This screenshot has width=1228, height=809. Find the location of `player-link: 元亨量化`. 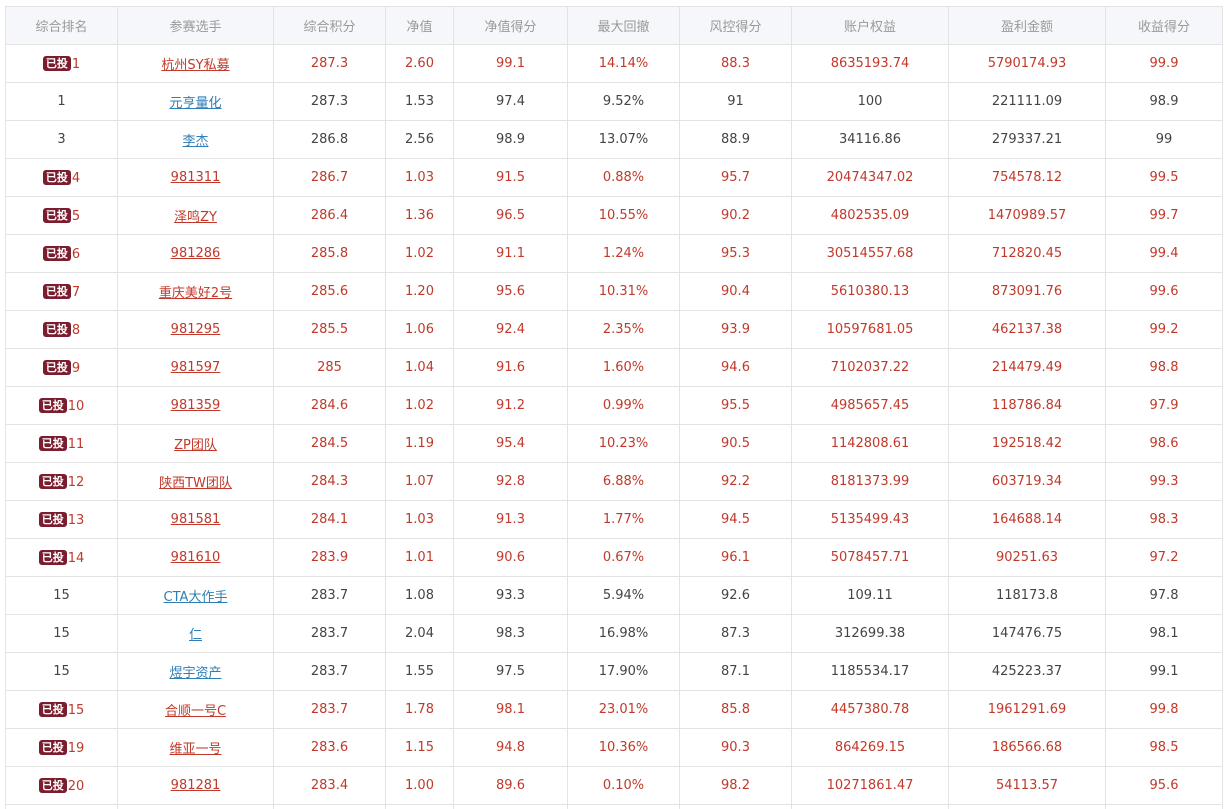

player-link: 元亨量化 is located at coordinates (195, 103).